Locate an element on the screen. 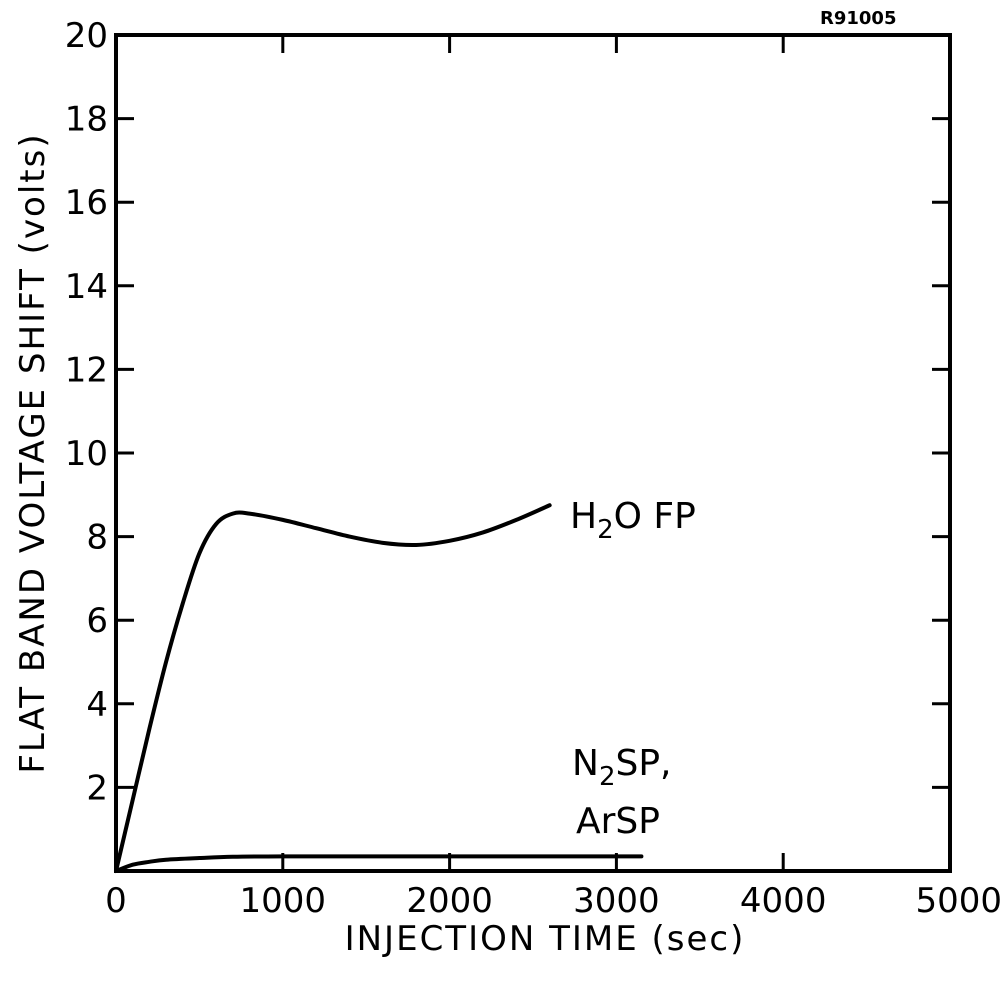 The width and height of the screenshot is (1007, 982). y-axis-title: FLAT BAND VOLTAGE SHIFT (volts) is located at coordinates (33, 452).